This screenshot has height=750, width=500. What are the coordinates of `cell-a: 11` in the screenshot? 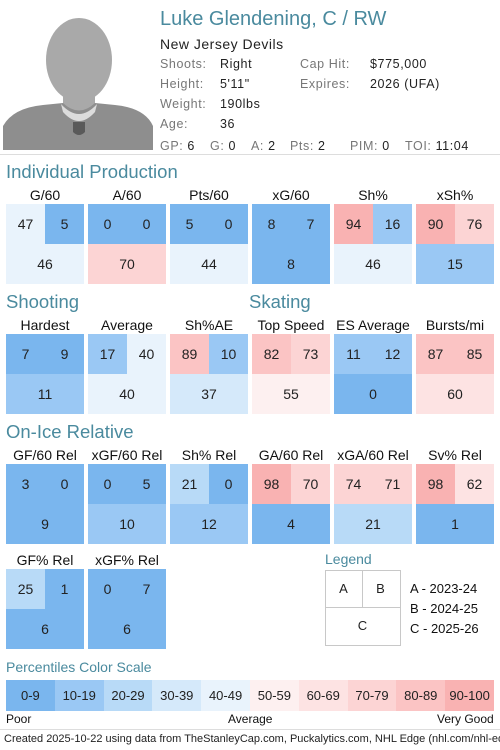 It's located at (353, 354).